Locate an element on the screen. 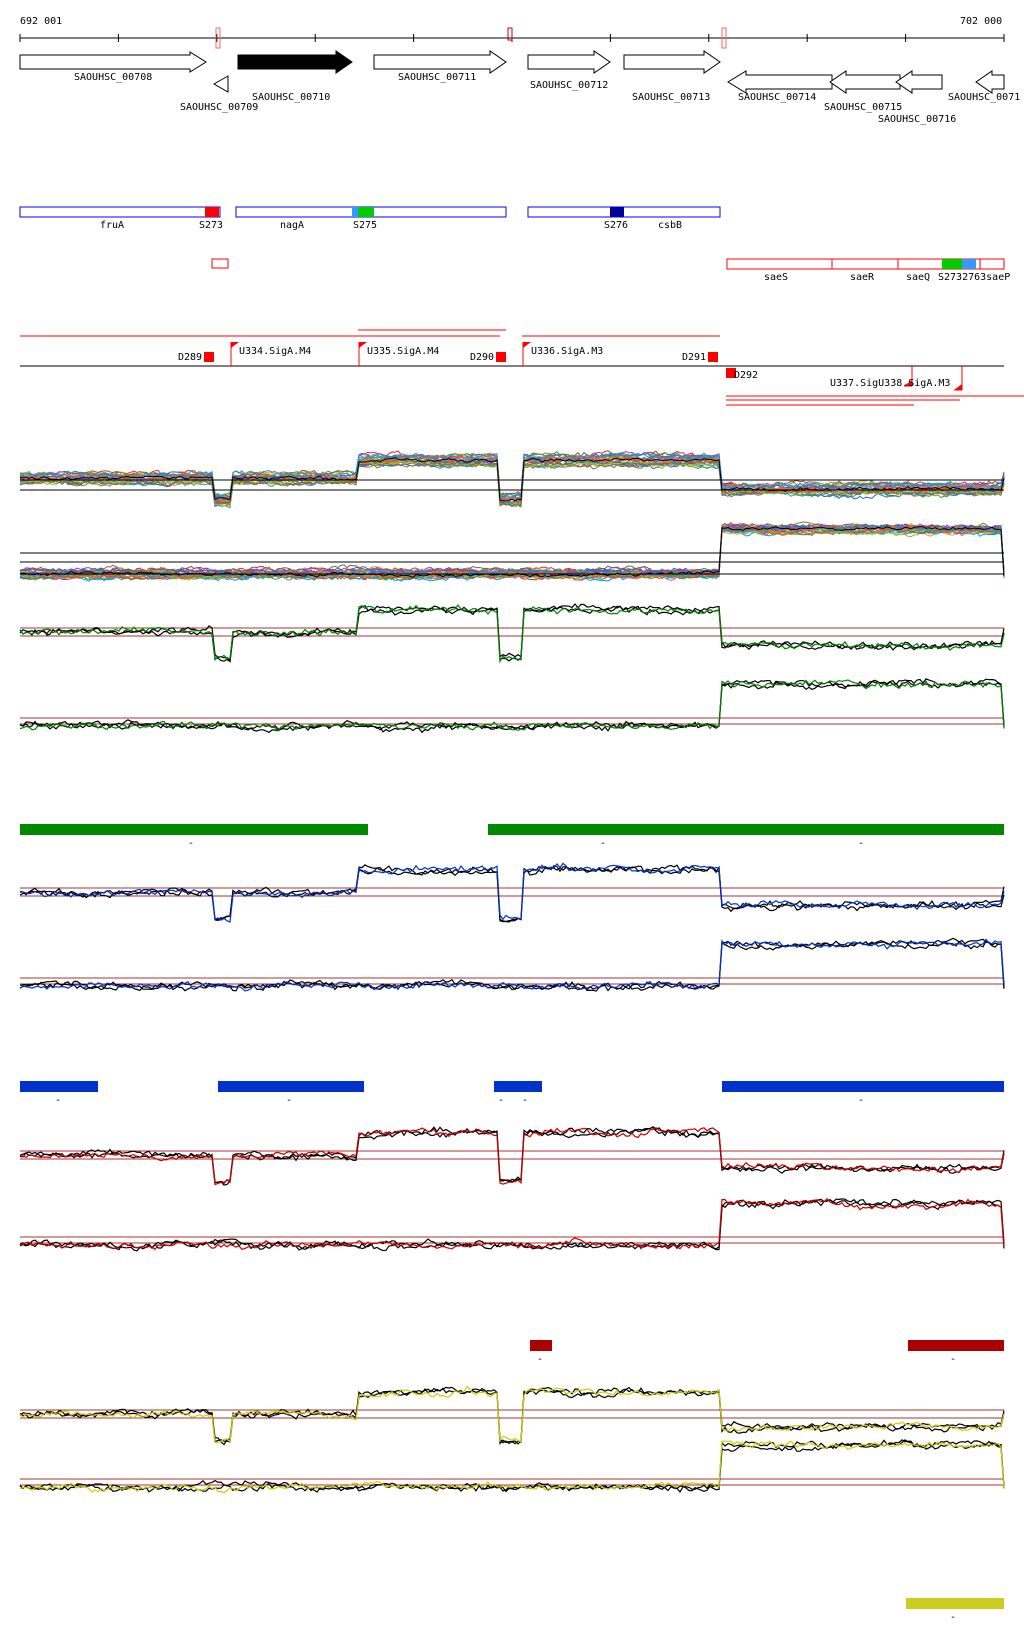 This screenshot has width=1024, height=1640. operon-track-red: saeS saeR saeQ S2732763saeP is located at coordinates (610, 270).